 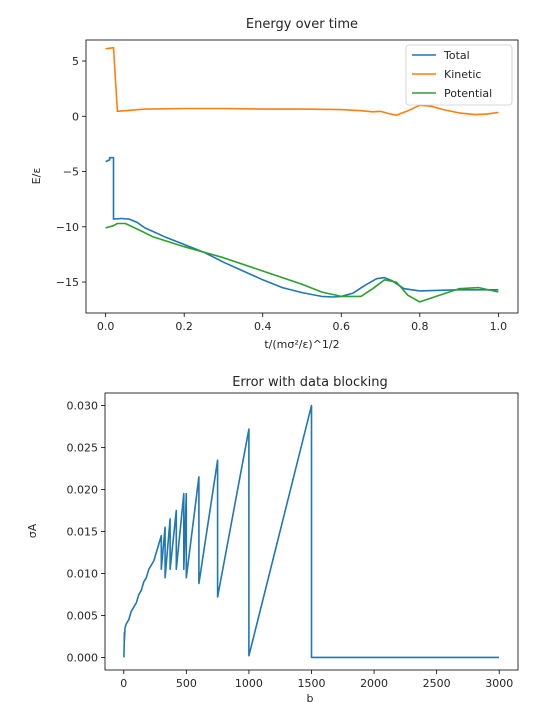 I want to click on energy-x-ticks: 0.0 0.2 0.4 0.6 0.8 1.0, so click(x=302, y=323).